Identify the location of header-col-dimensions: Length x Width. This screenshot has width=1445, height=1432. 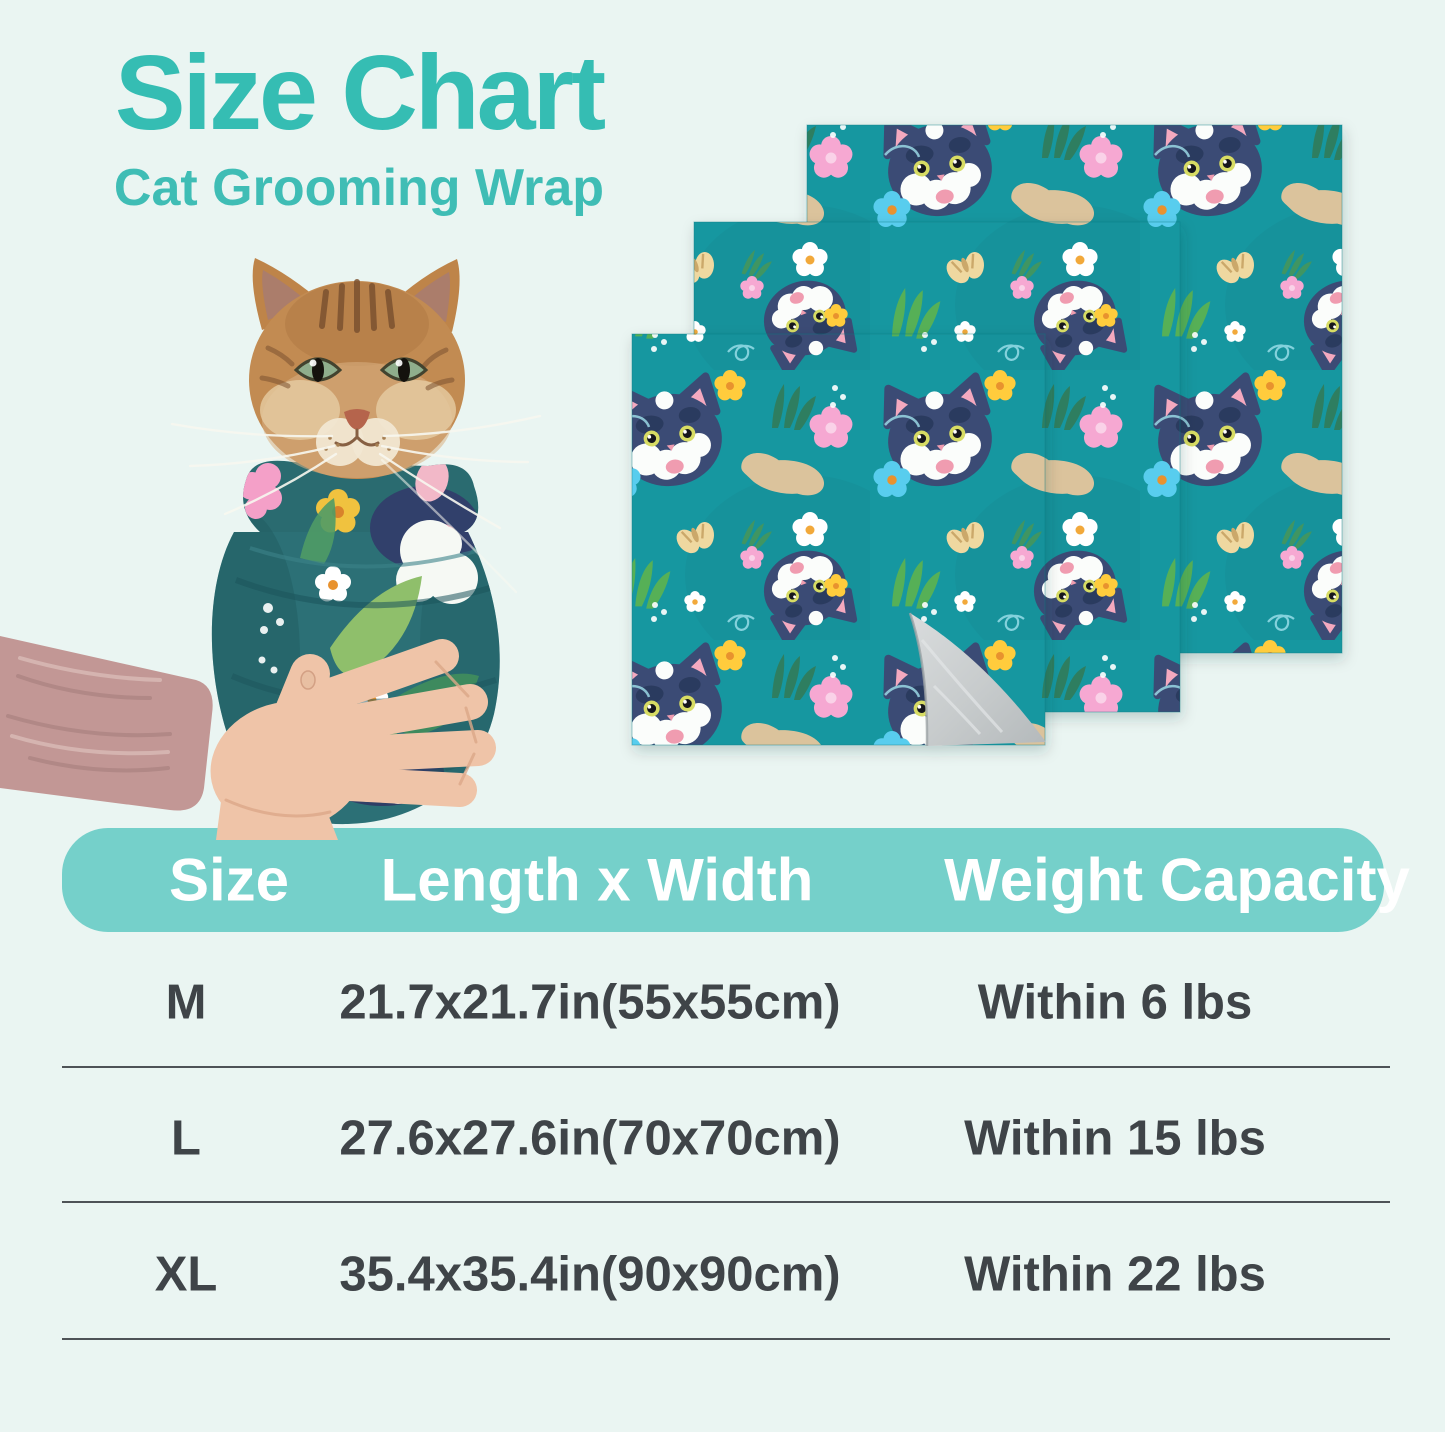
(597, 880).